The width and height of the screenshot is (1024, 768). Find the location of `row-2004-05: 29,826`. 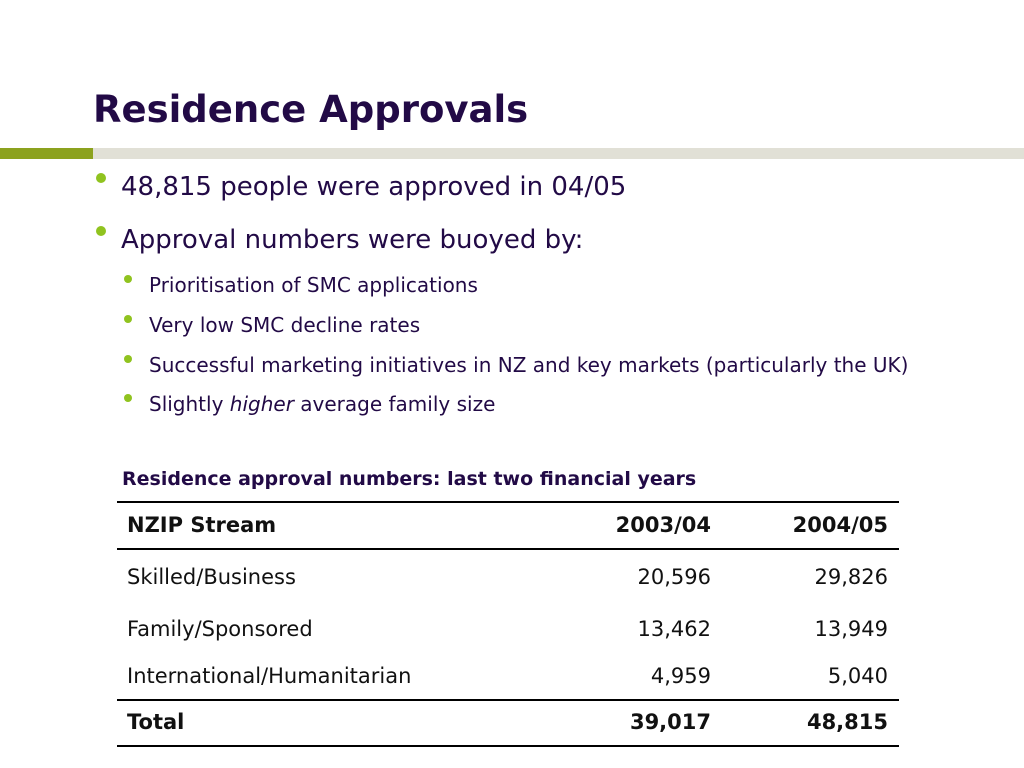

row-2004-05: 29,826 is located at coordinates (851, 577).